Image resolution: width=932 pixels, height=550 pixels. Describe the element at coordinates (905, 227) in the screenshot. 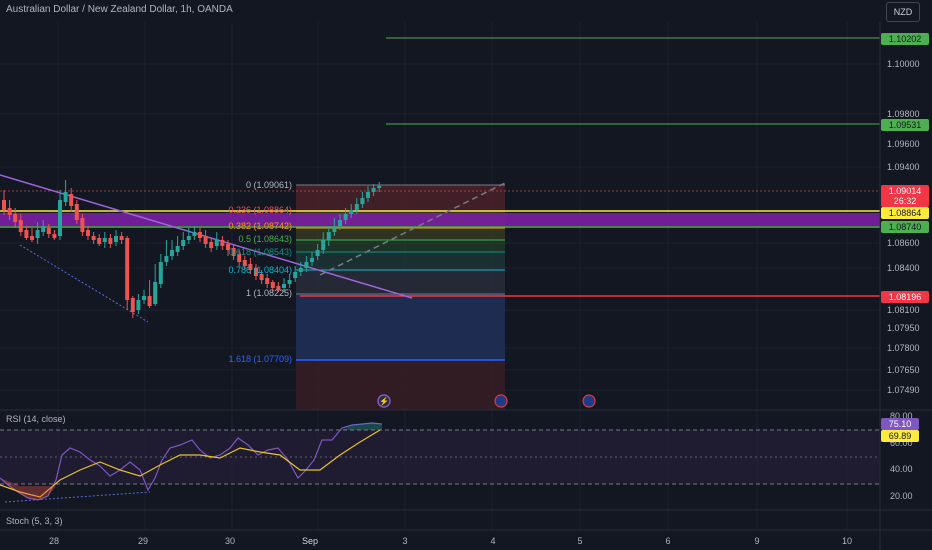

I see `svg-text: 1.08740` at that location.